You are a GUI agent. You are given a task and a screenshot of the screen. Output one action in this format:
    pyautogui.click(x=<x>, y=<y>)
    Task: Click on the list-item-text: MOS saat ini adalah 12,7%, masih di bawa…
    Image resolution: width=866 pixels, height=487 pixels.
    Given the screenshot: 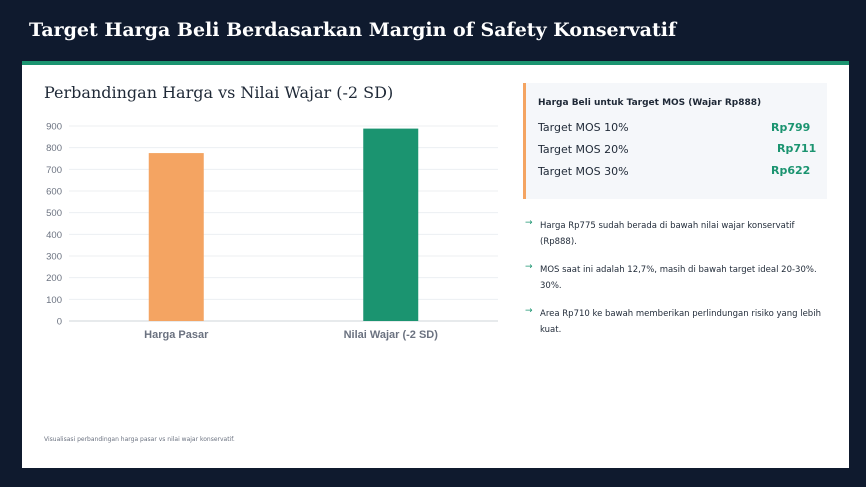 What is the action you would take?
    pyautogui.click(x=678, y=278)
    